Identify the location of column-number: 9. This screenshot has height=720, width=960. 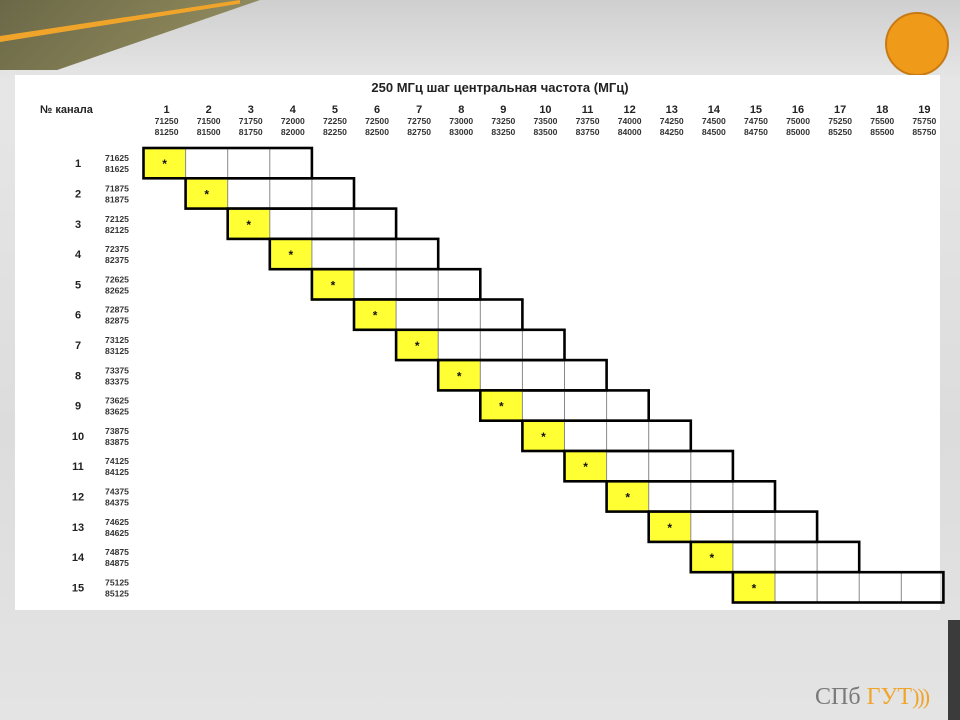
(503, 110).